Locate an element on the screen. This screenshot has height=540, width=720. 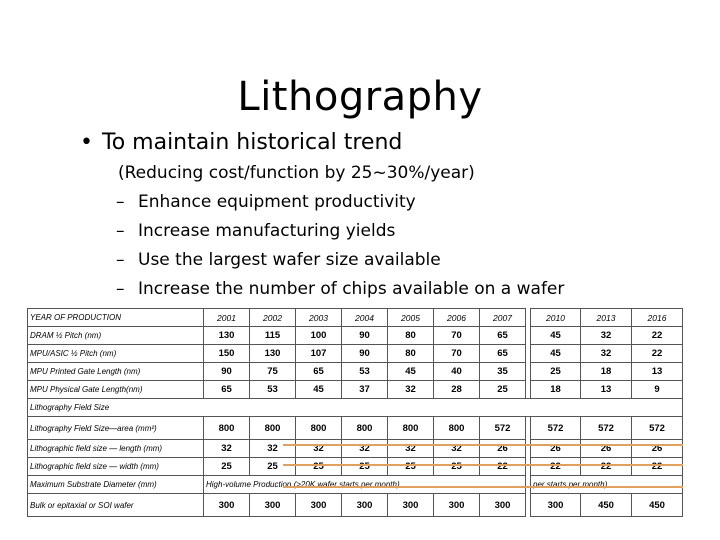
table-cell: 115 is located at coordinates (272, 335).